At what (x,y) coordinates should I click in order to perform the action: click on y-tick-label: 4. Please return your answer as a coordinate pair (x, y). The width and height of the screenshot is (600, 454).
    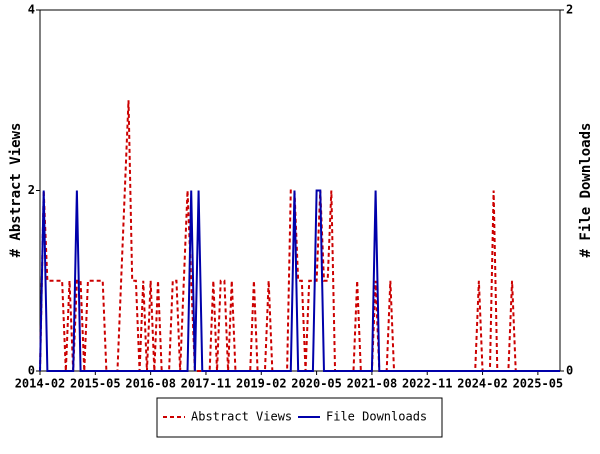
    Looking at the image, I should click on (31, 10).